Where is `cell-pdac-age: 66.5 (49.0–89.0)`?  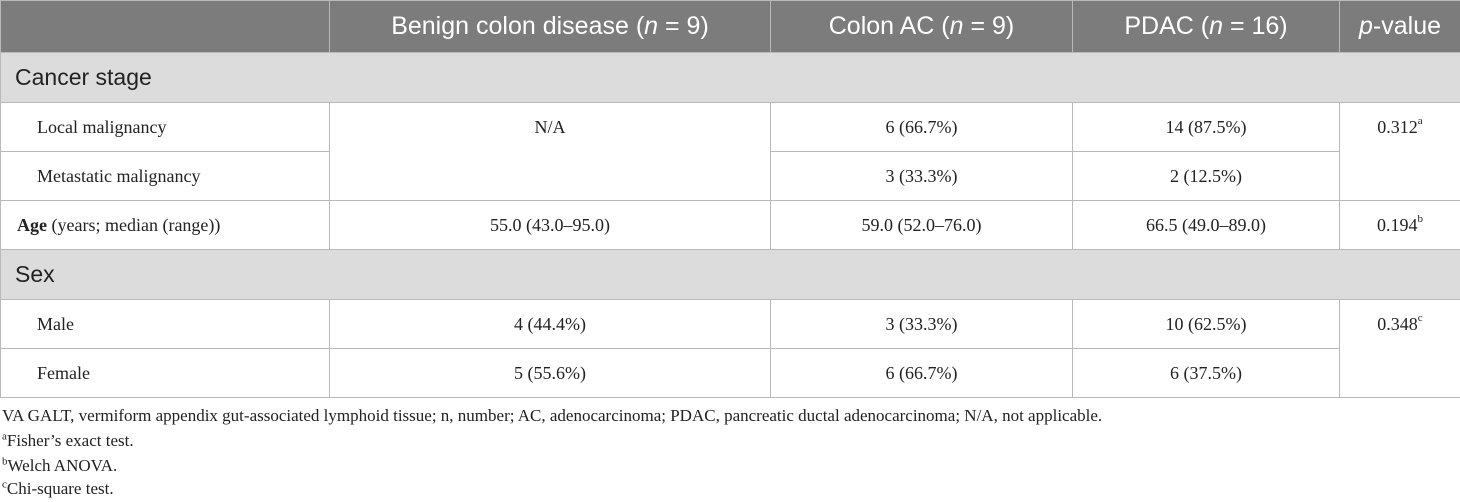 cell-pdac-age: 66.5 (49.0–89.0) is located at coordinates (1206, 225).